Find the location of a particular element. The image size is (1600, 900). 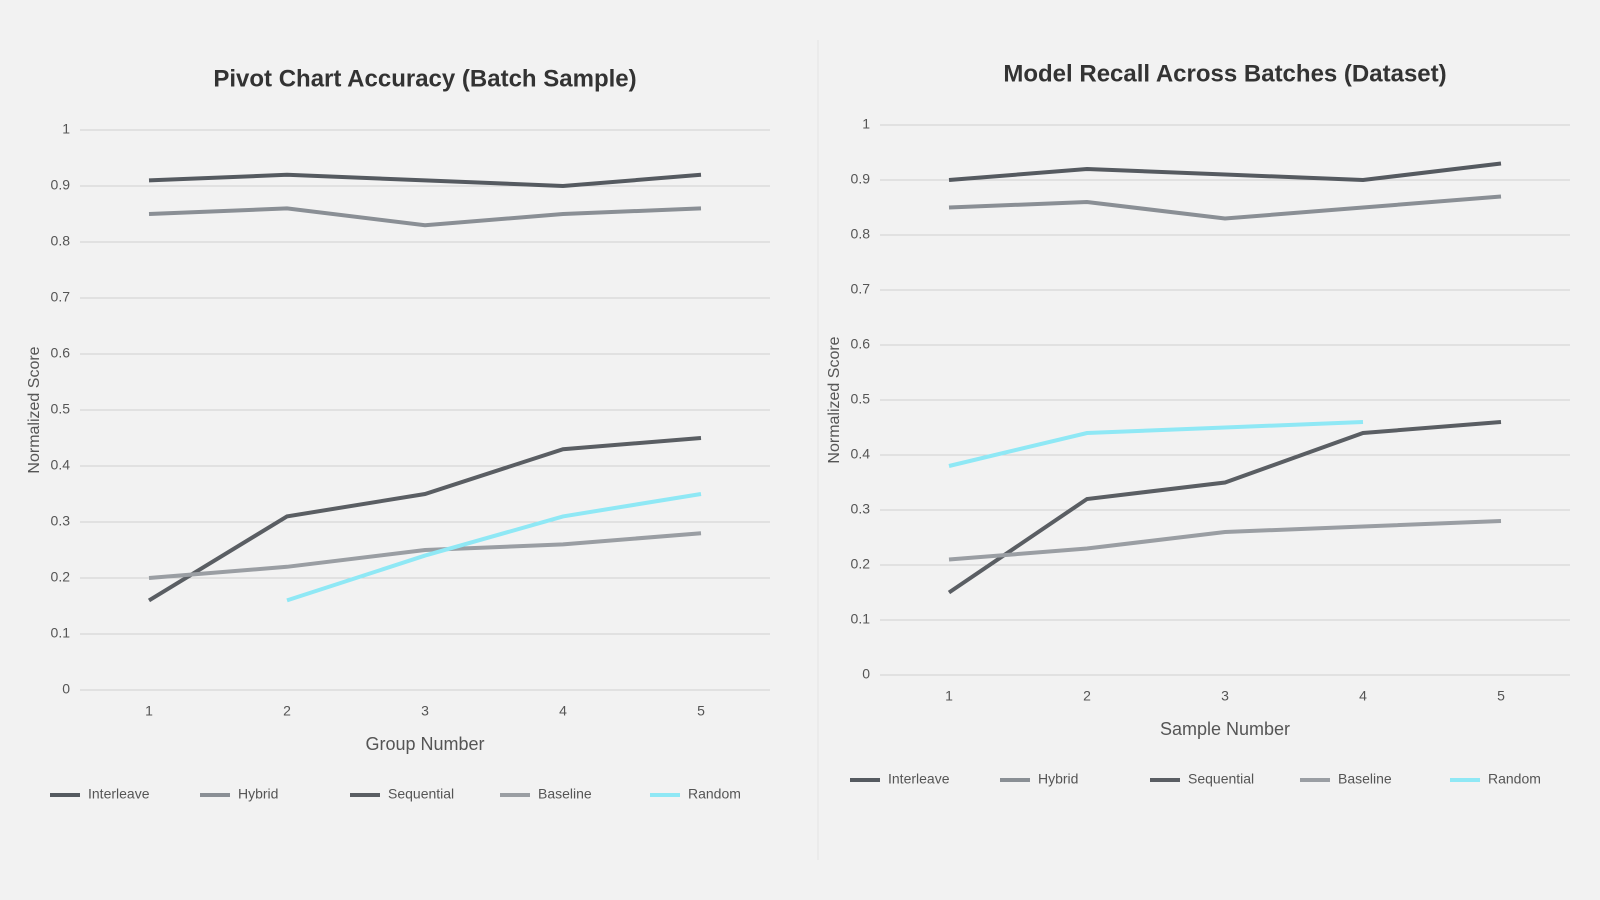

chart-title: Pivot Chart Accuracy (Batch Sample) is located at coordinates (424, 78).